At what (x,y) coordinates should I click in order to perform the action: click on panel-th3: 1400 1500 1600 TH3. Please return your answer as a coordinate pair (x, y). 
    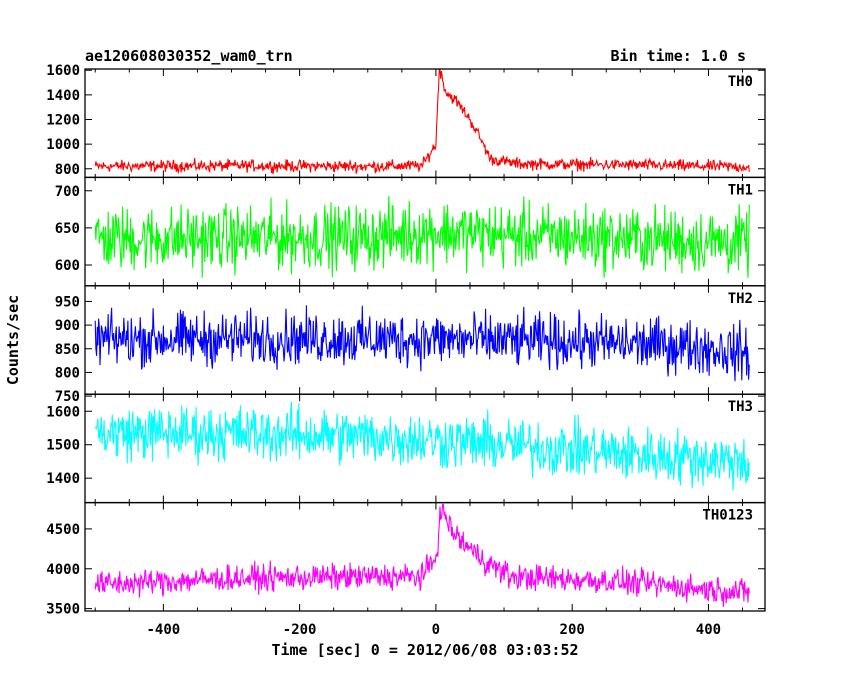
    Looking at the image, I should click on (406, 448).